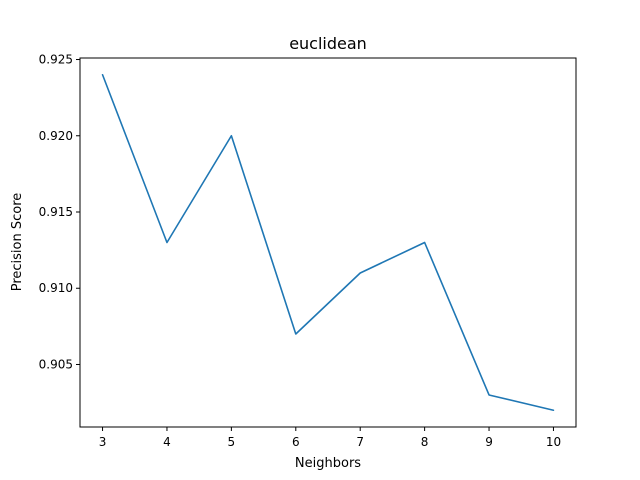 The width and height of the screenshot is (640, 480). What do you see at coordinates (425, 442) in the screenshot?
I see `x-tick-label: 8` at bounding box center [425, 442].